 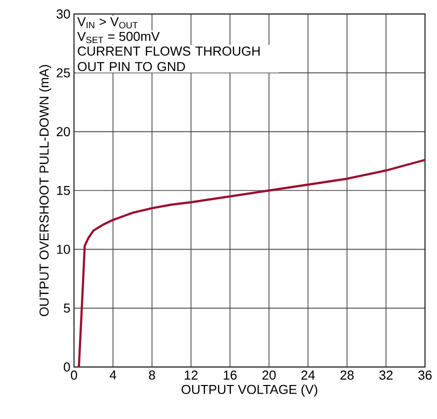 I want to click on x-tick-label: 36, so click(x=425, y=375).